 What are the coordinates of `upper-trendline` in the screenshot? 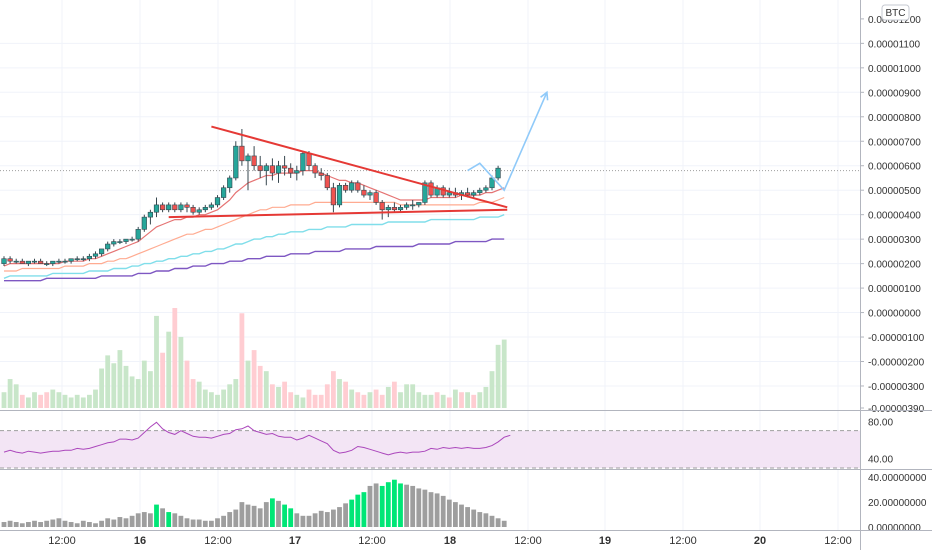 It's located at (359, 167).